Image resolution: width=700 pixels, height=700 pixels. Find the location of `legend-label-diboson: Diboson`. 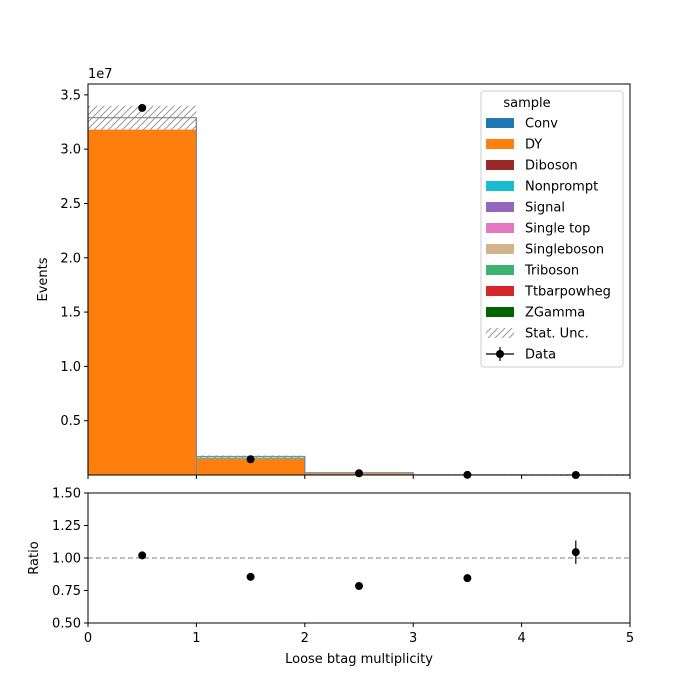

legend-label-diboson: Diboson is located at coordinates (551, 166).